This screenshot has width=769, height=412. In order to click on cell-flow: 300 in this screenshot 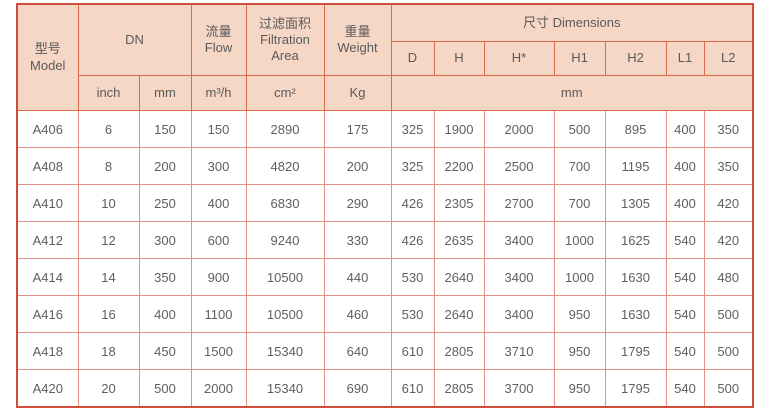, I will do `click(218, 166)`.